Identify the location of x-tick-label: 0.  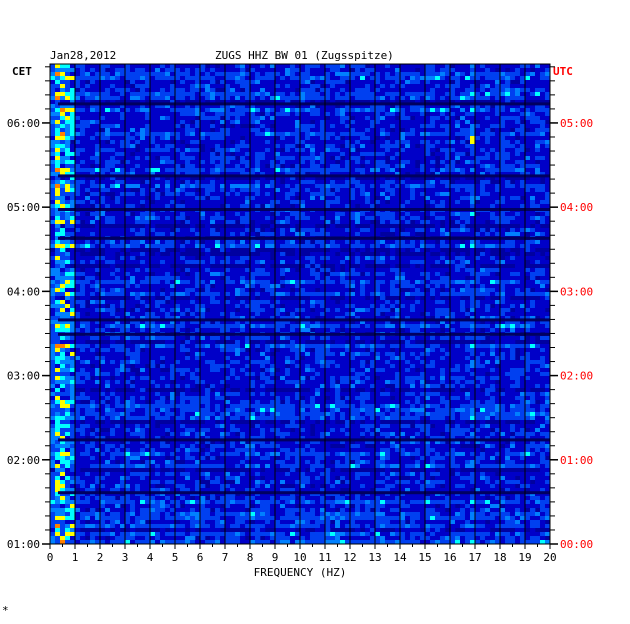
(50, 557).